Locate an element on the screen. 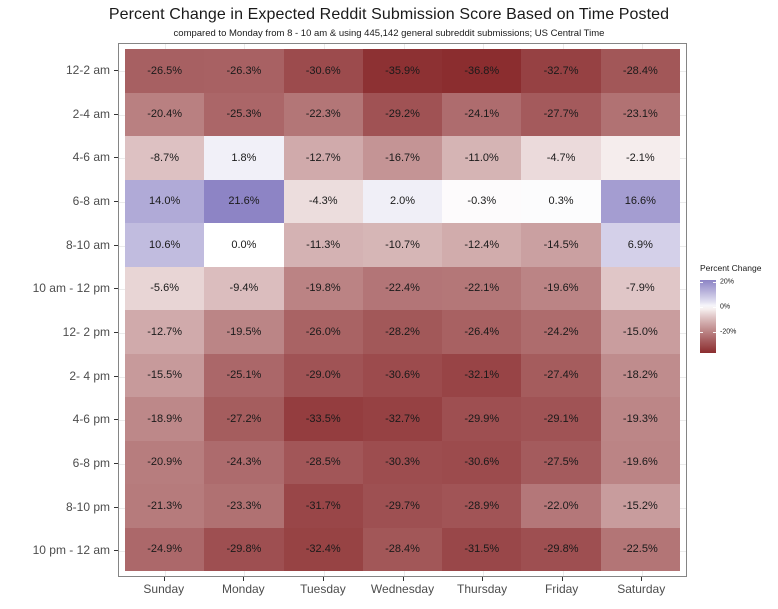  heatmap-cell: -26.3% is located at coordinates (244, 71).